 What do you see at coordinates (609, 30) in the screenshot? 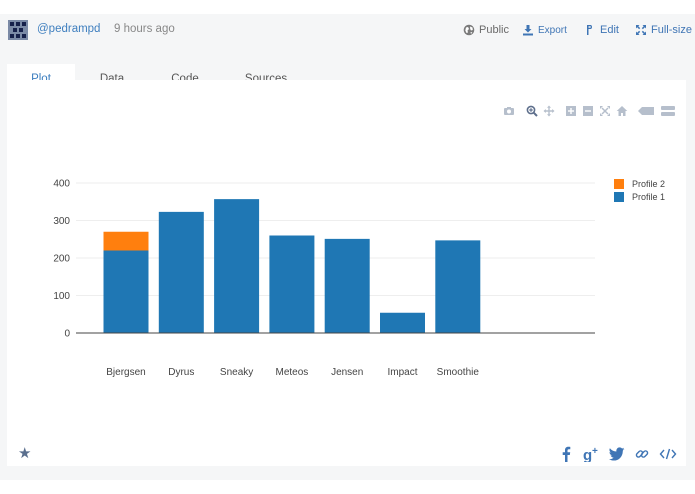
I see `edit-label: Edit` at bounding box center [609, 30].